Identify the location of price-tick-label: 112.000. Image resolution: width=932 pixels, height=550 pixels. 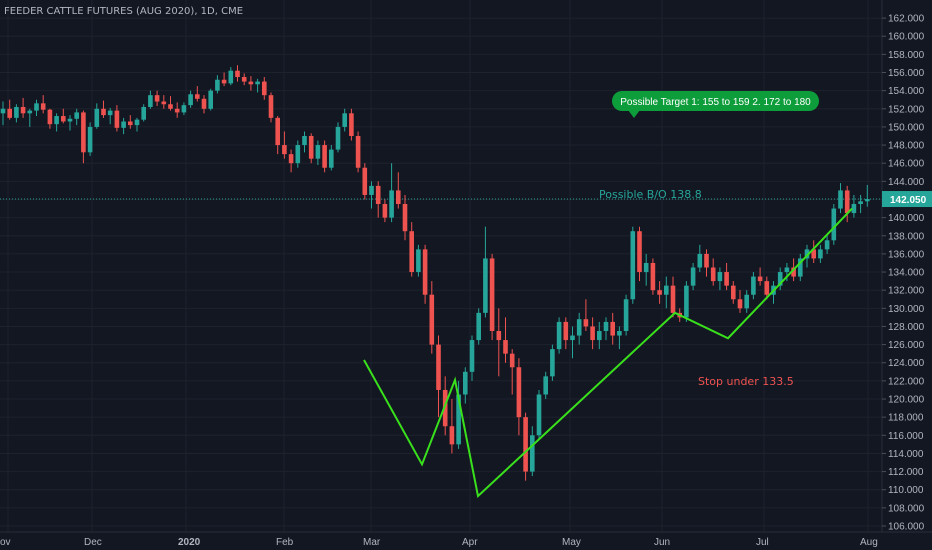
(906, 472).